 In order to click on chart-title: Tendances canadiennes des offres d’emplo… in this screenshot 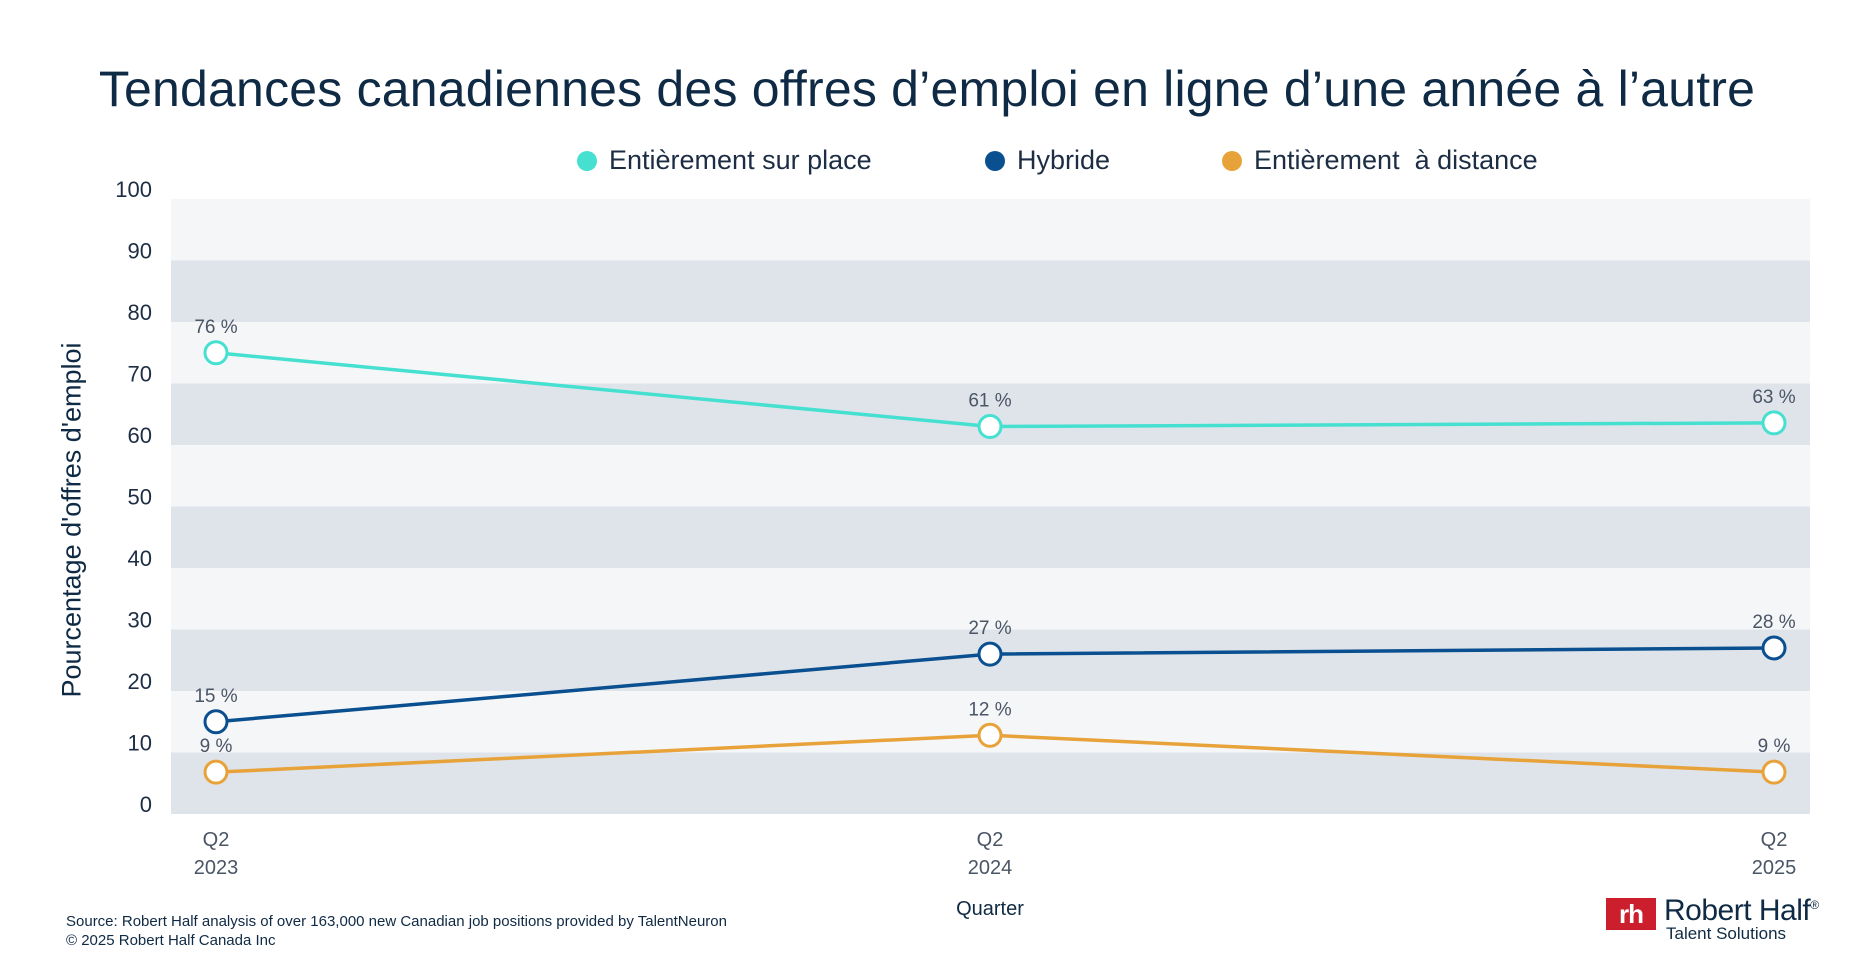, I will do `click(927, 89)`.